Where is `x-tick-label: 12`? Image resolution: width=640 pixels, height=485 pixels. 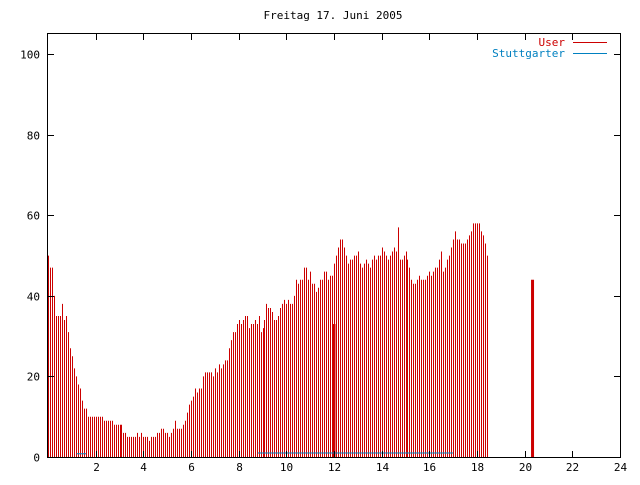
x-tick-label: 12 is located at coordinates (334, 467).